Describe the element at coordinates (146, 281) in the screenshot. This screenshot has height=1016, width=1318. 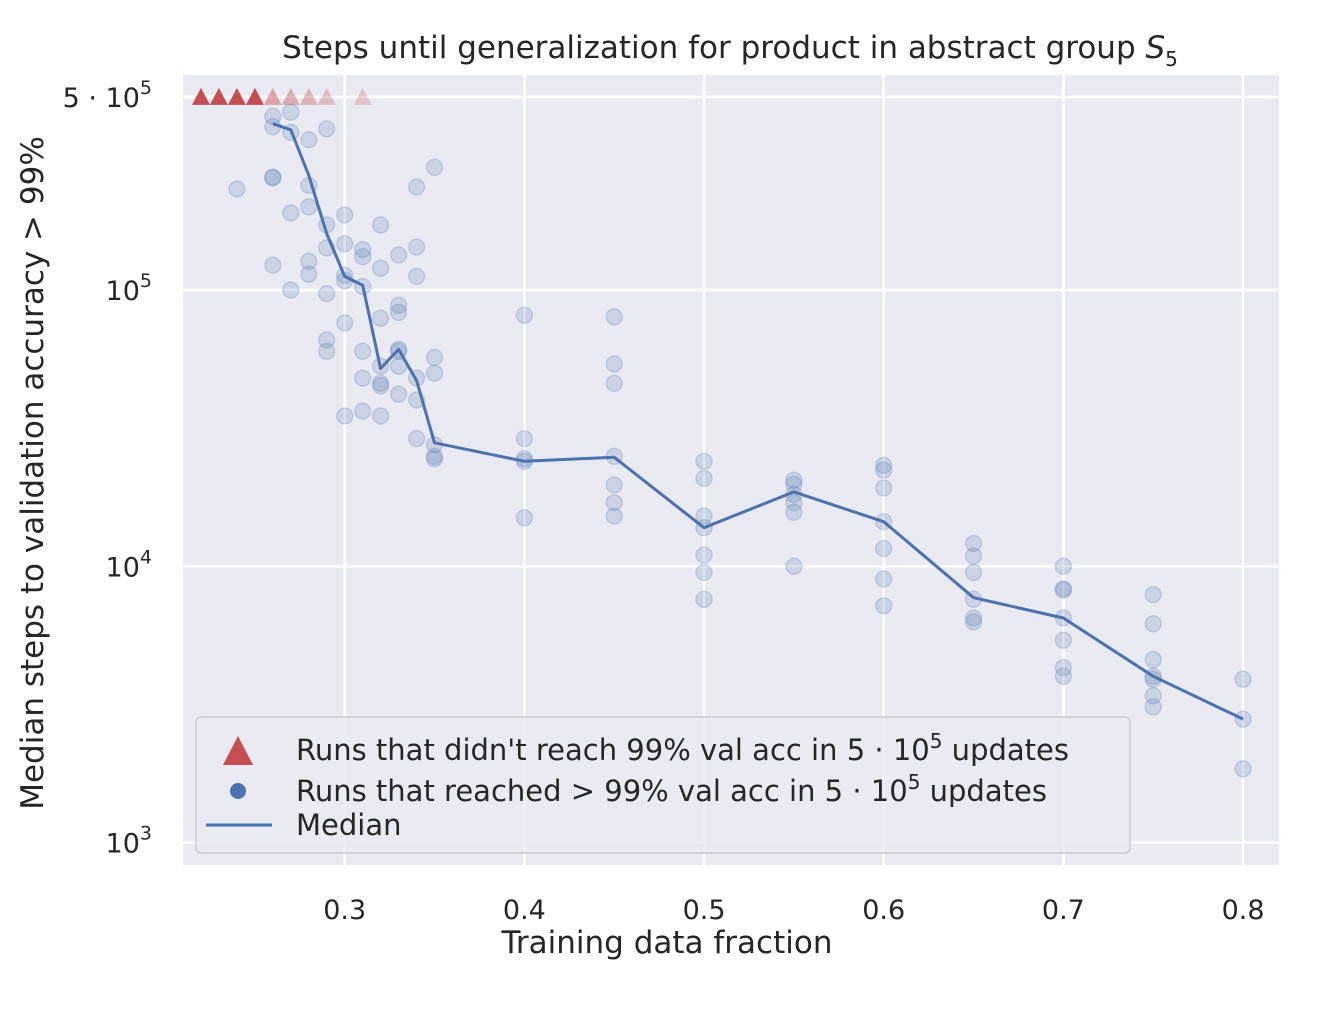
I see `y-tick-exponent: 5` at that location.